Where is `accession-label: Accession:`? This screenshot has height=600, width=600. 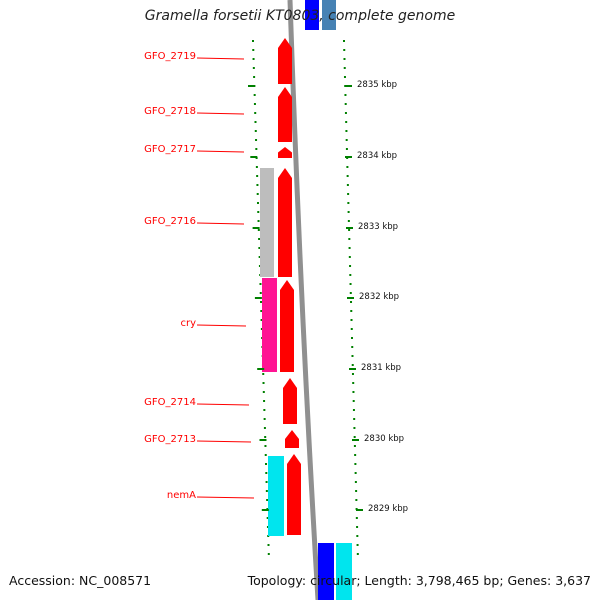
accession-label: Accession: is located at coordinates (42, 580).